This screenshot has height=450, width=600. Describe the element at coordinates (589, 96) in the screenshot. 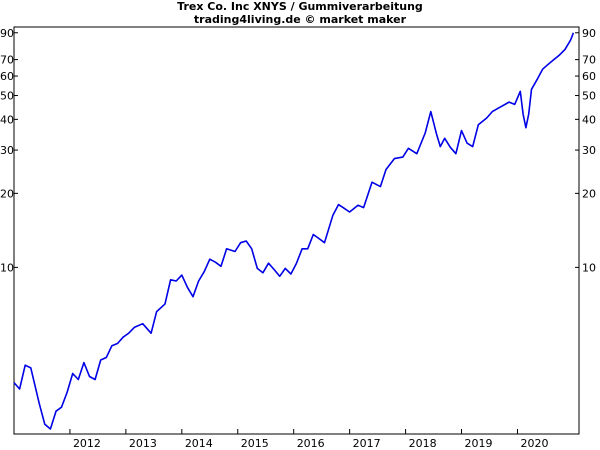

I see `y-tick-label-right: 50` at that location.